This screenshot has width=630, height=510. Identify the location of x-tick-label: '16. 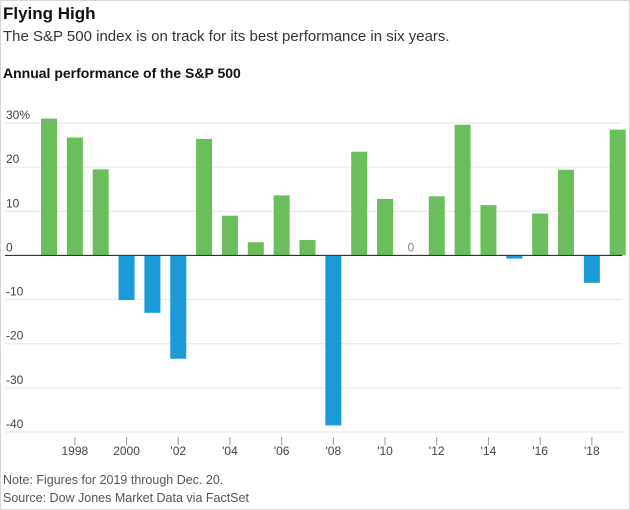
(540, 451).